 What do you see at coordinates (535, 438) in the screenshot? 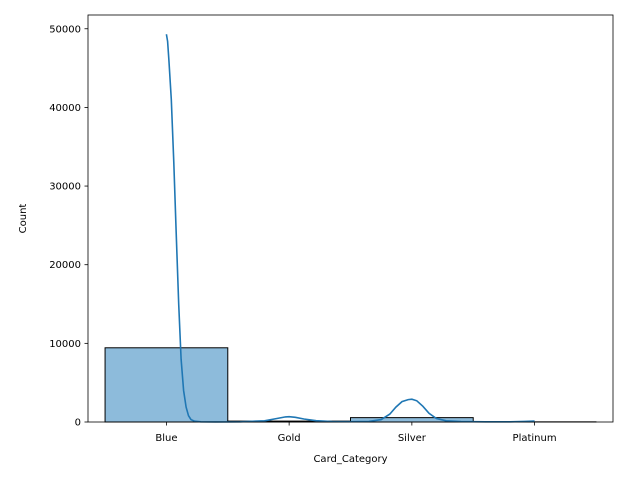
I see `x-tick-label: Platinum` at bounding box center [535, 438].